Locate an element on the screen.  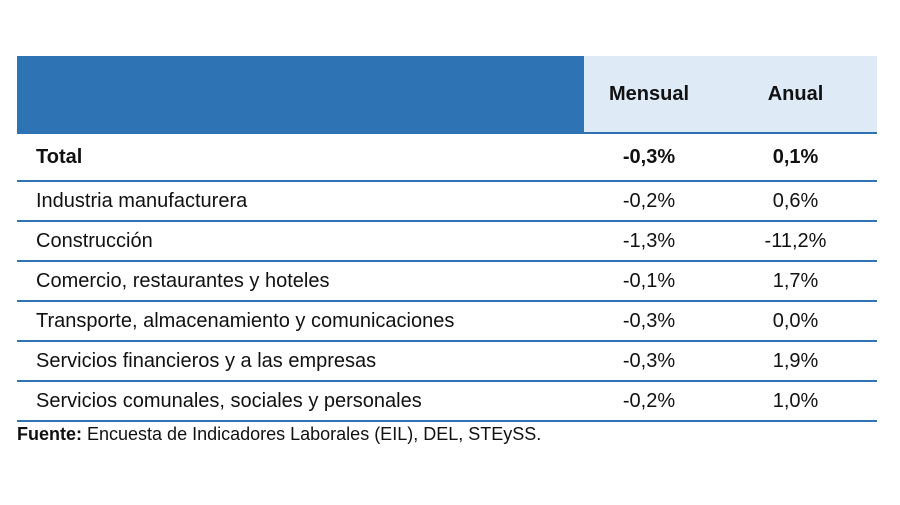
source-label: Fuente: is located at coordinates (49, 434).